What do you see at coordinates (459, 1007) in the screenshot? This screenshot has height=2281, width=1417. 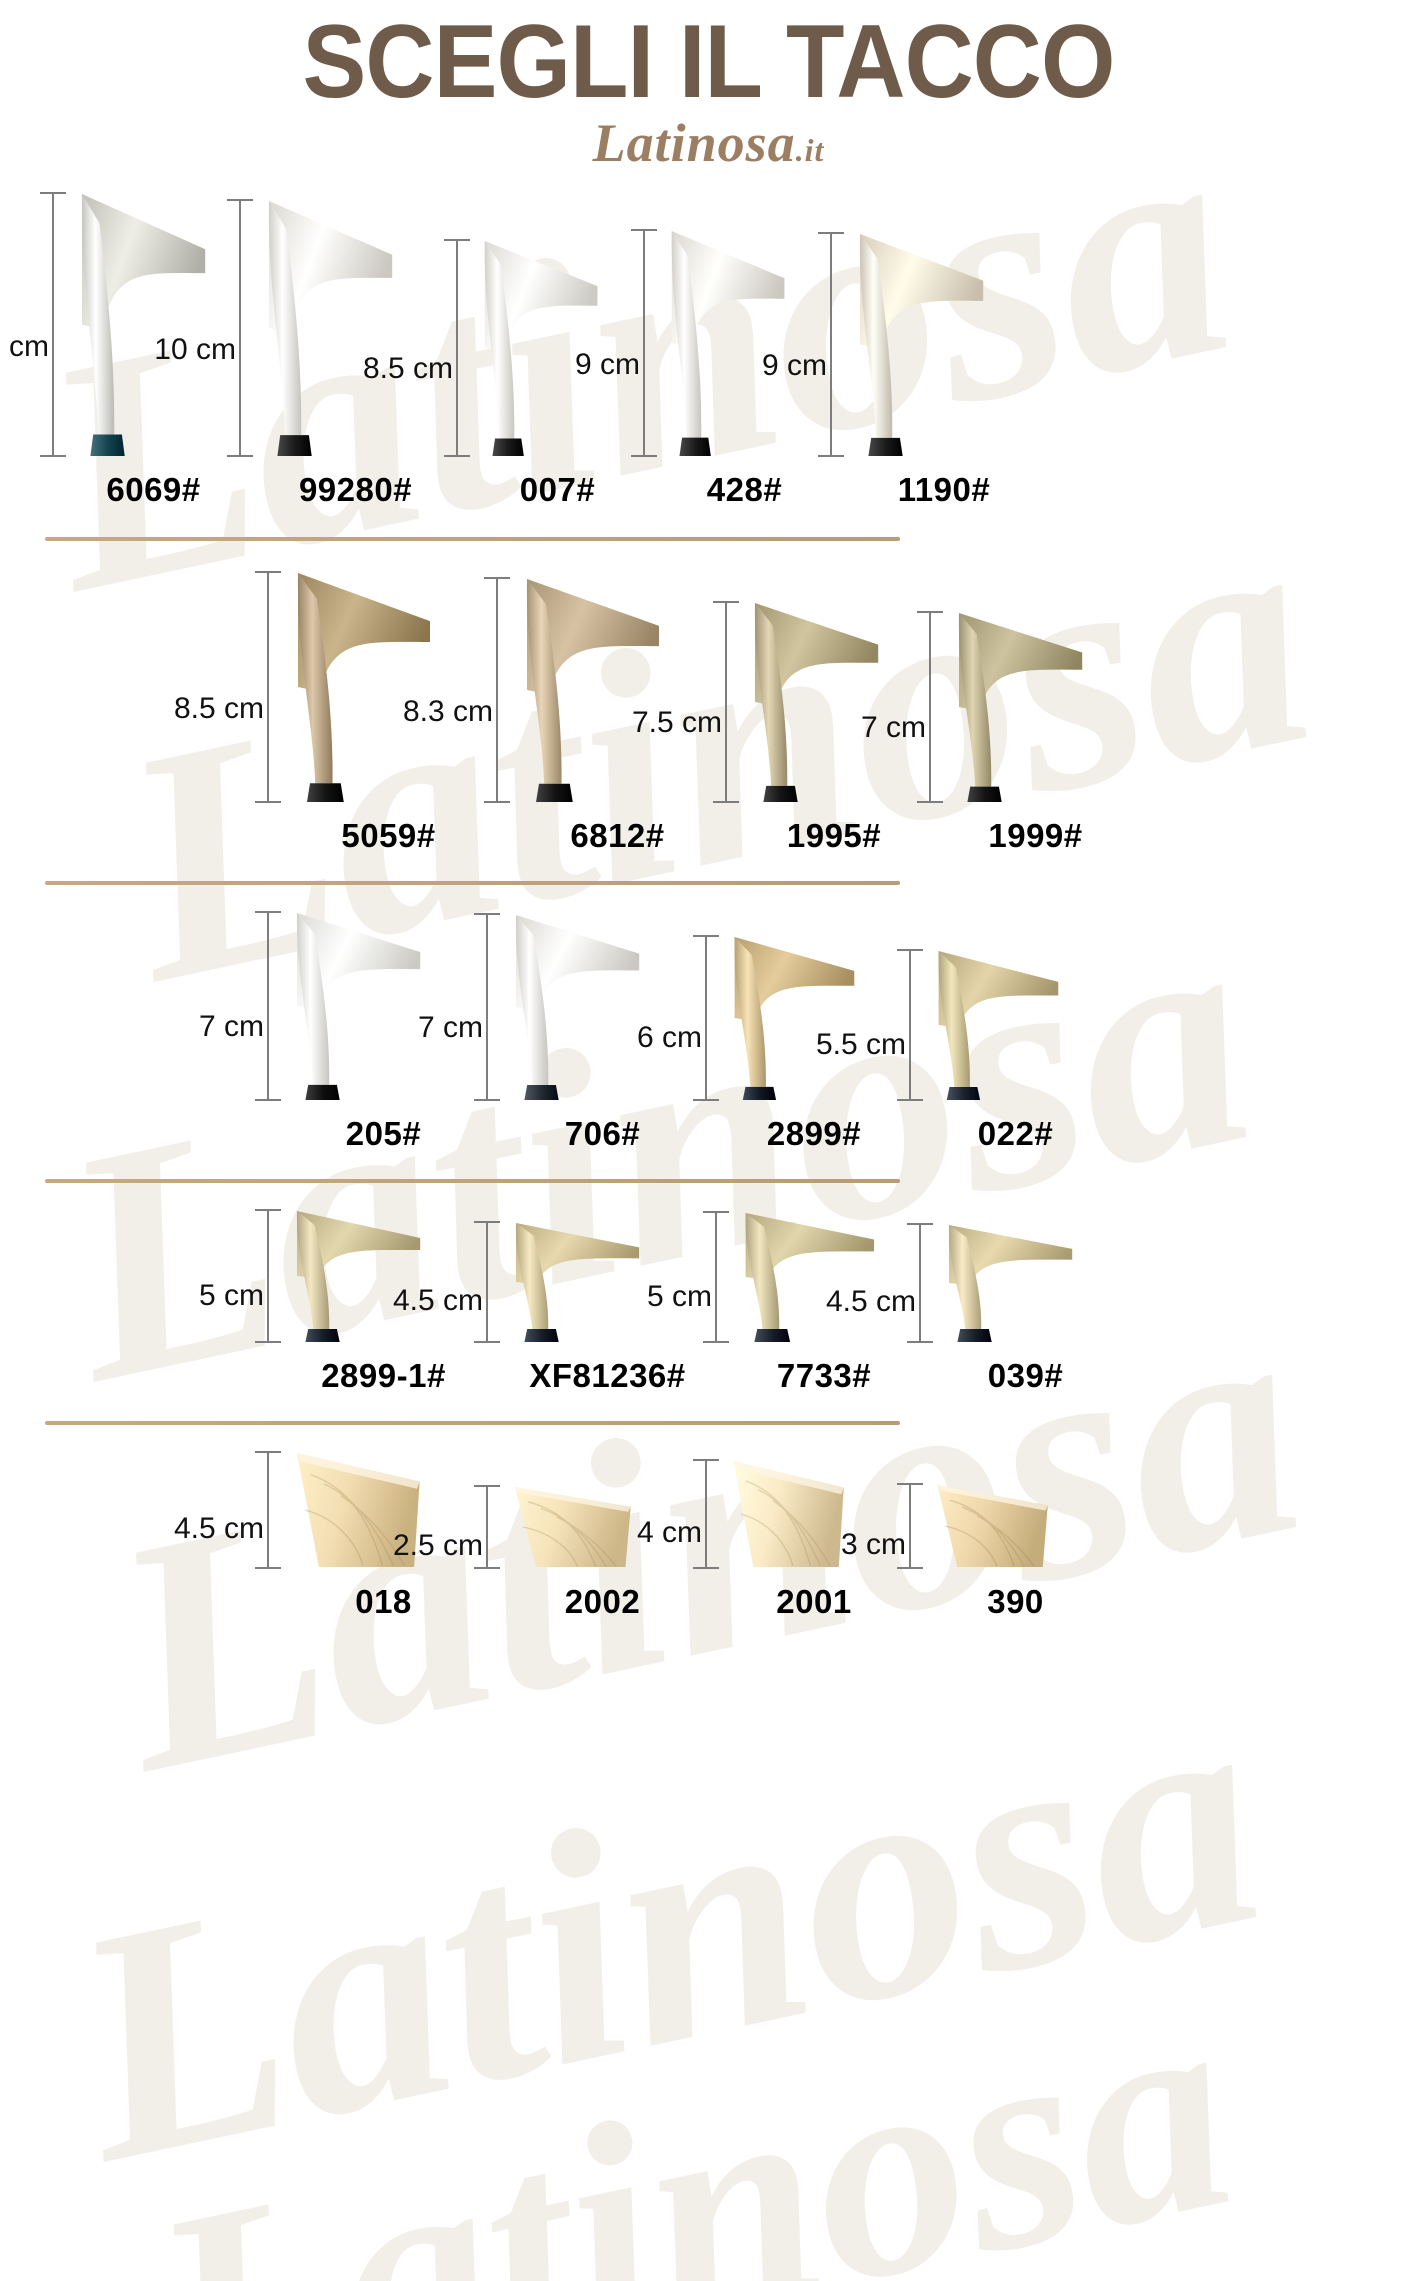 I see `height-dimension-indicator: 7 cm` at bounding box center [459, 1007].